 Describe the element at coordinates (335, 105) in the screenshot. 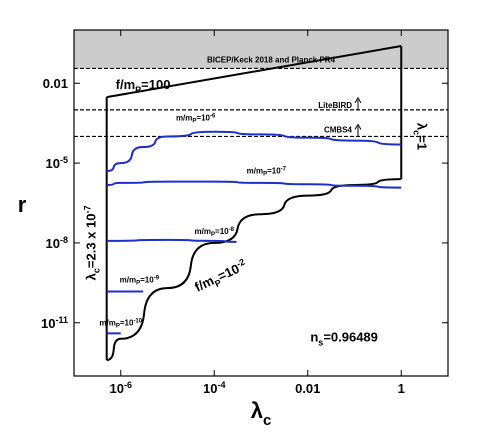

I see `bound-label-litebird: LiteBIRD` at that location.